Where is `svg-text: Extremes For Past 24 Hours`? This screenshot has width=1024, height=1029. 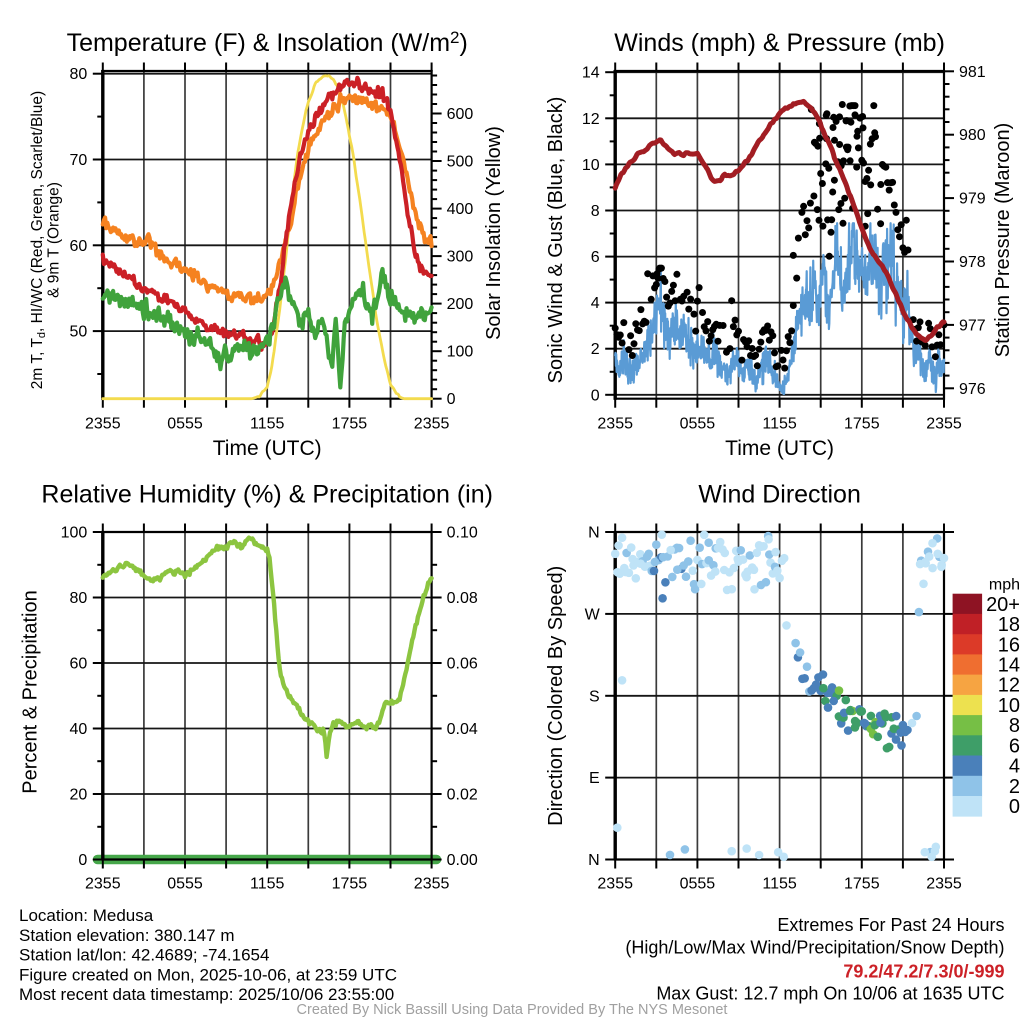
svg-text: Extremes For Past 24 Hours is located at coordinates (890, 925).